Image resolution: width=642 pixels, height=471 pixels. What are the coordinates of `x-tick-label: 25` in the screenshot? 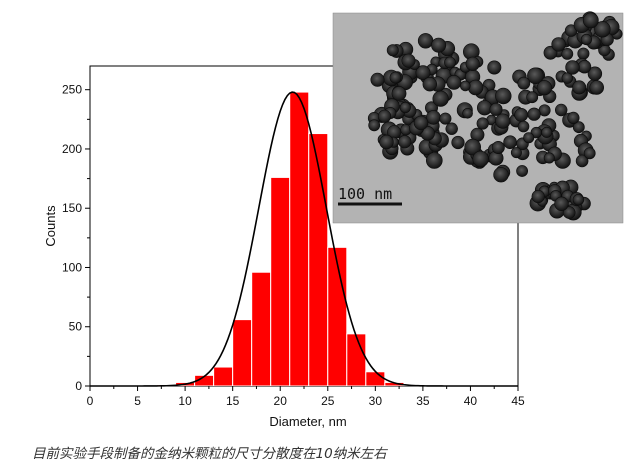 It's located at (328, 401).